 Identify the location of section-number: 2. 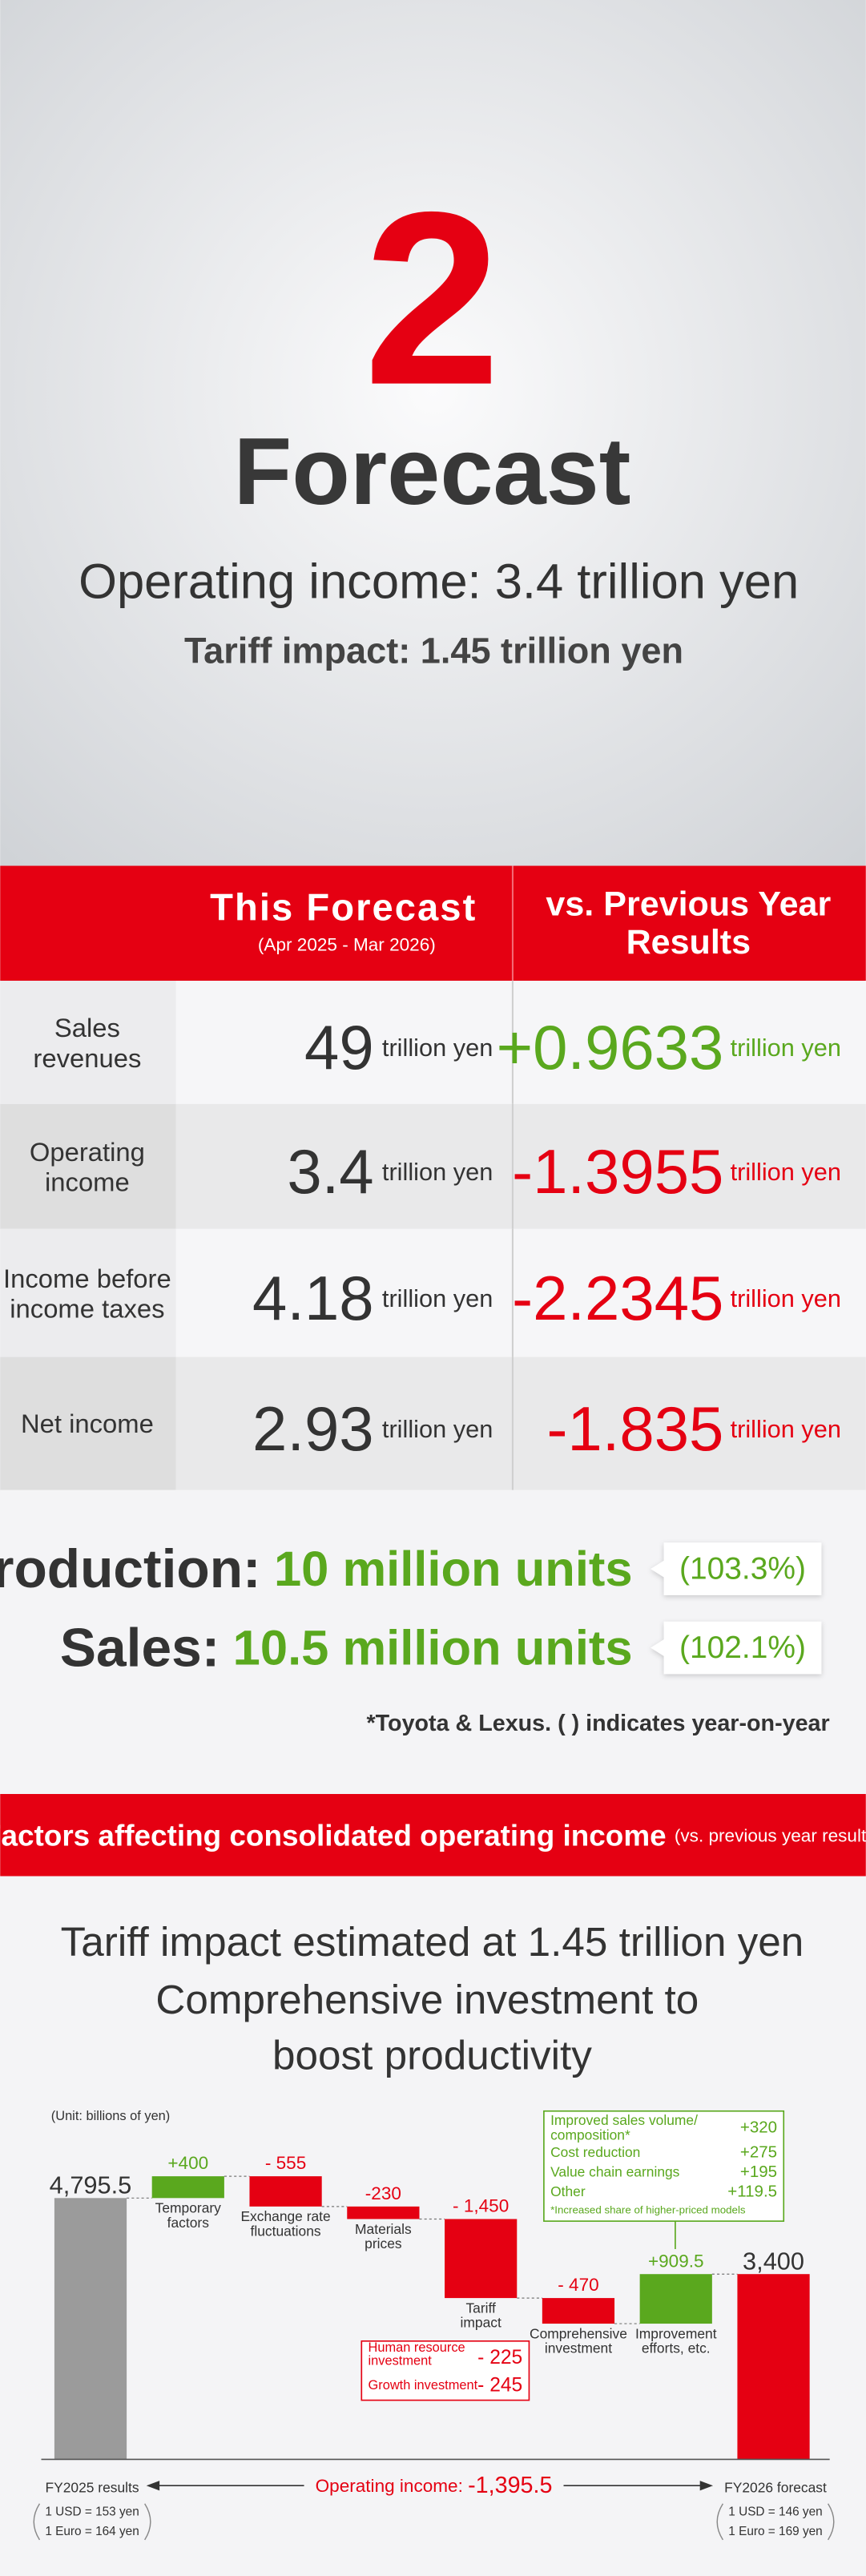
(432, 299).